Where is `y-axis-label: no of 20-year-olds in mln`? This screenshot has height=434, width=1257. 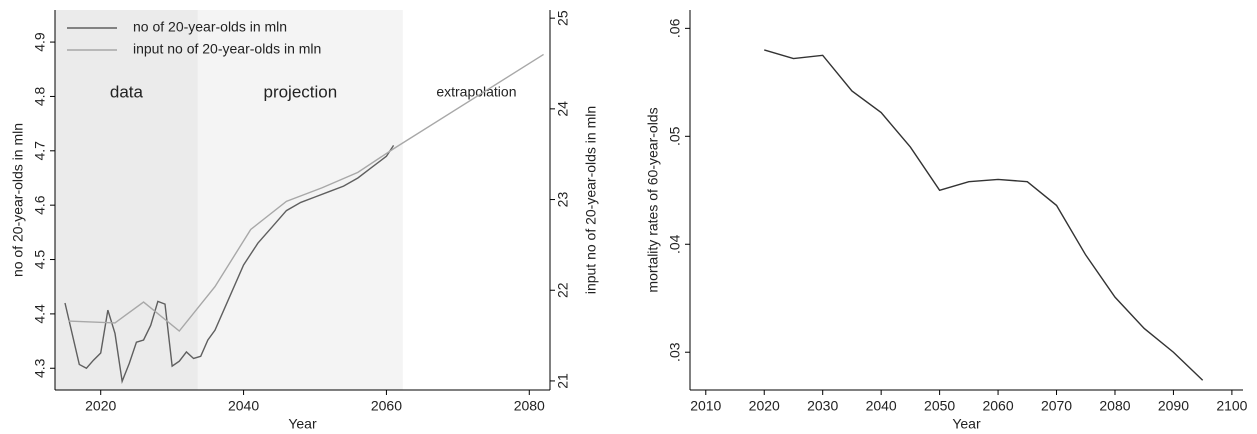 y-axis-label: no of 20-year-olds in mln is located at coordinates (18, 200).